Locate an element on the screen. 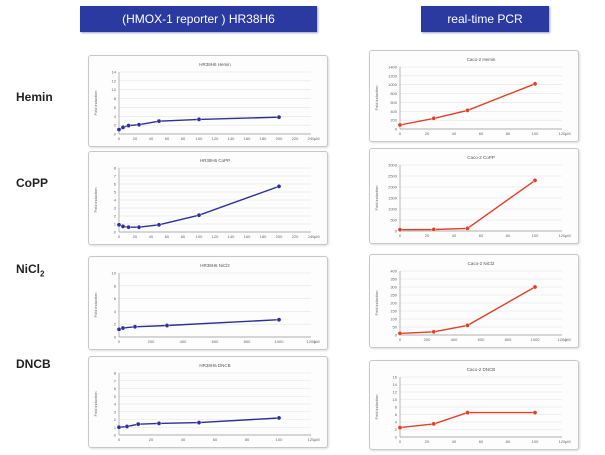 The height and width of the screenshot is (455, 605). y-tick-label: 16 is located at coordinates (395, 377).